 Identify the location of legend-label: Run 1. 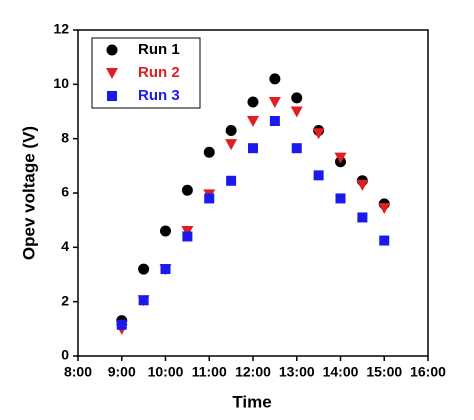
(159, 49).